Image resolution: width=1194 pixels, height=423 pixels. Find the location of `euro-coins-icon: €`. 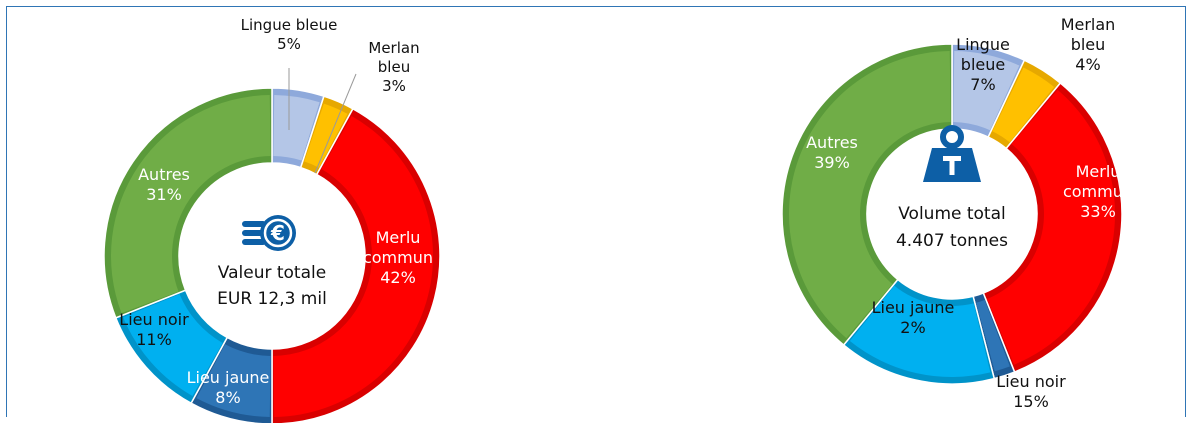

euro-coins-icon: € is located at coordinates (269, 233).